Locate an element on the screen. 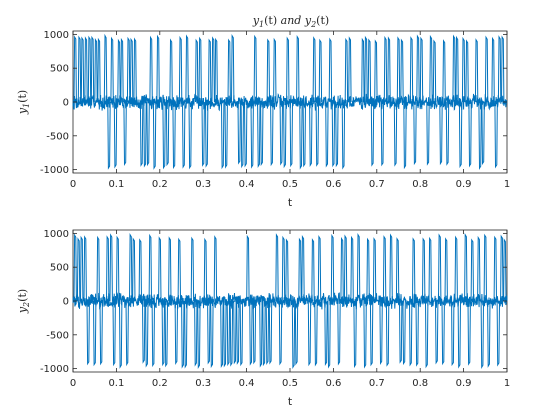  x-tick-label: 0.7 is located at coordinates (377, 383).